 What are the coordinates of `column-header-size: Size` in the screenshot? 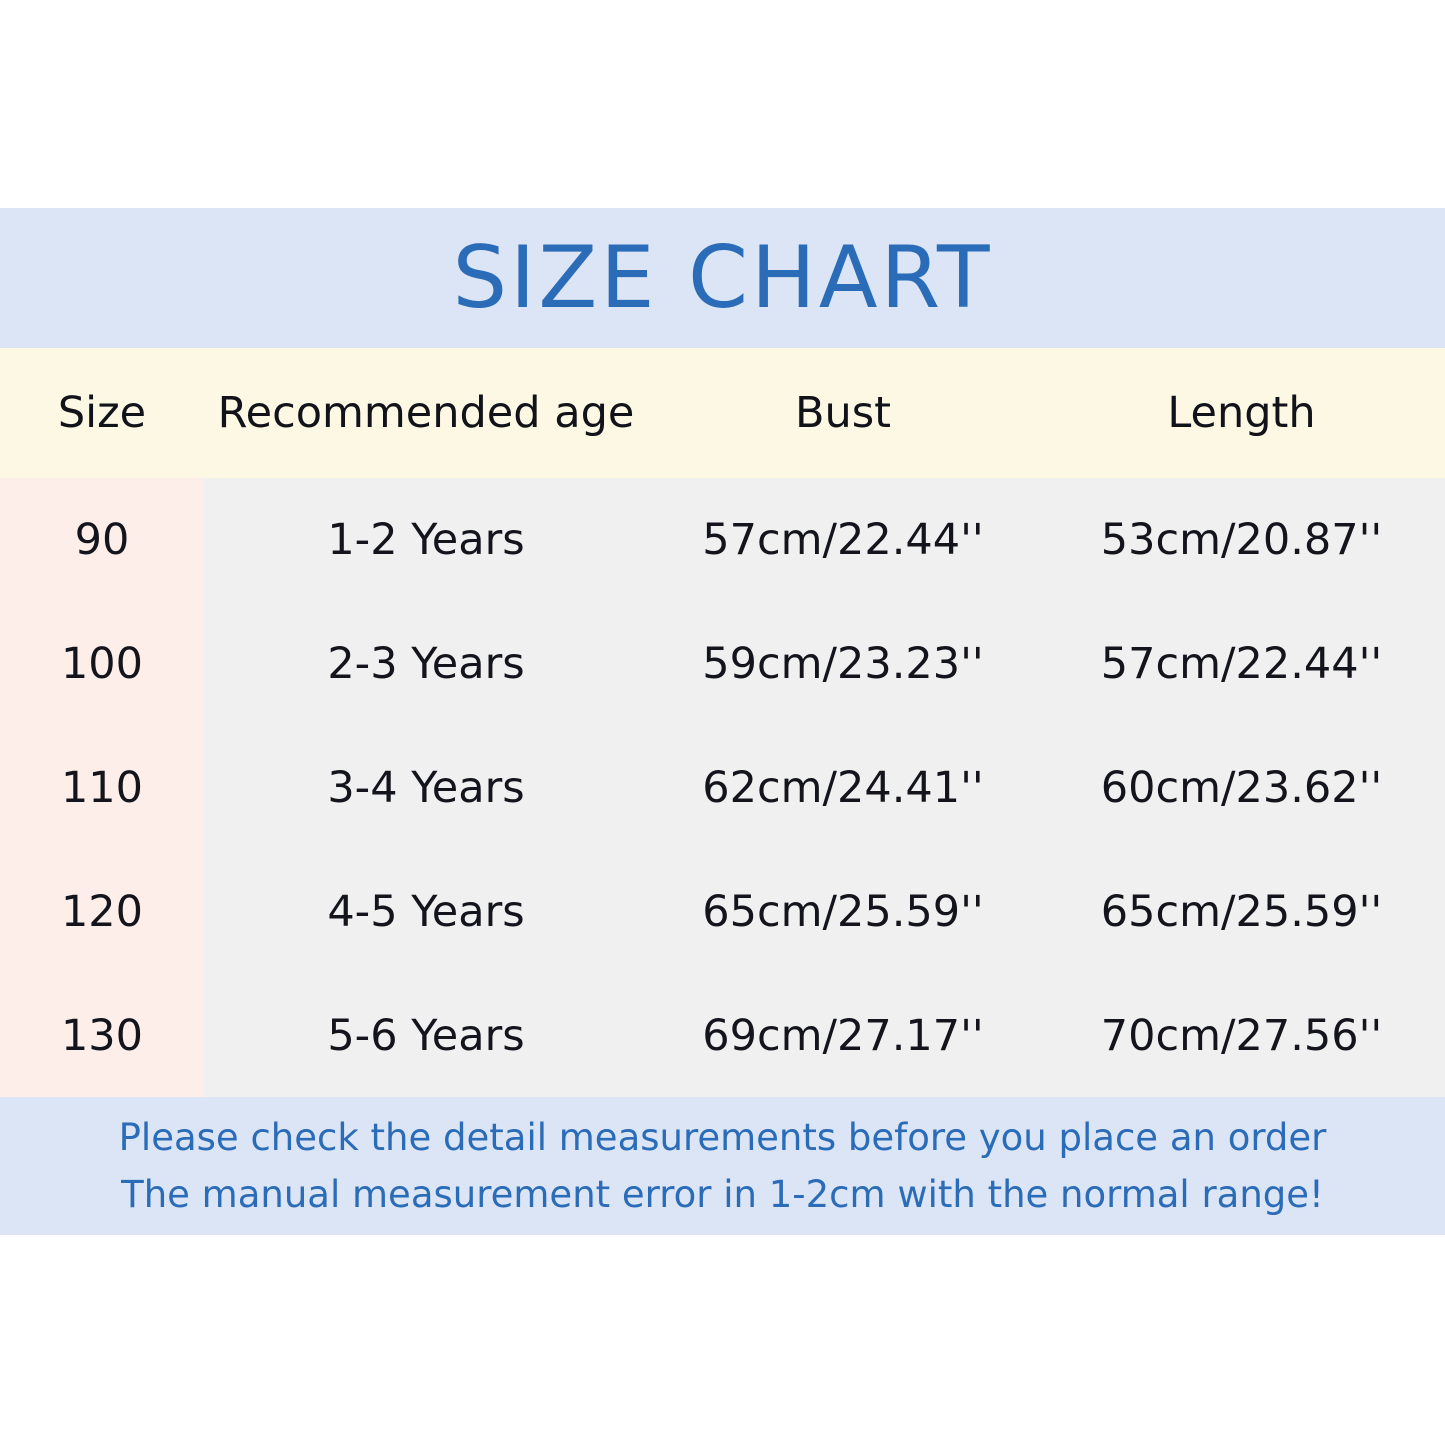 It's located at (102, 413).